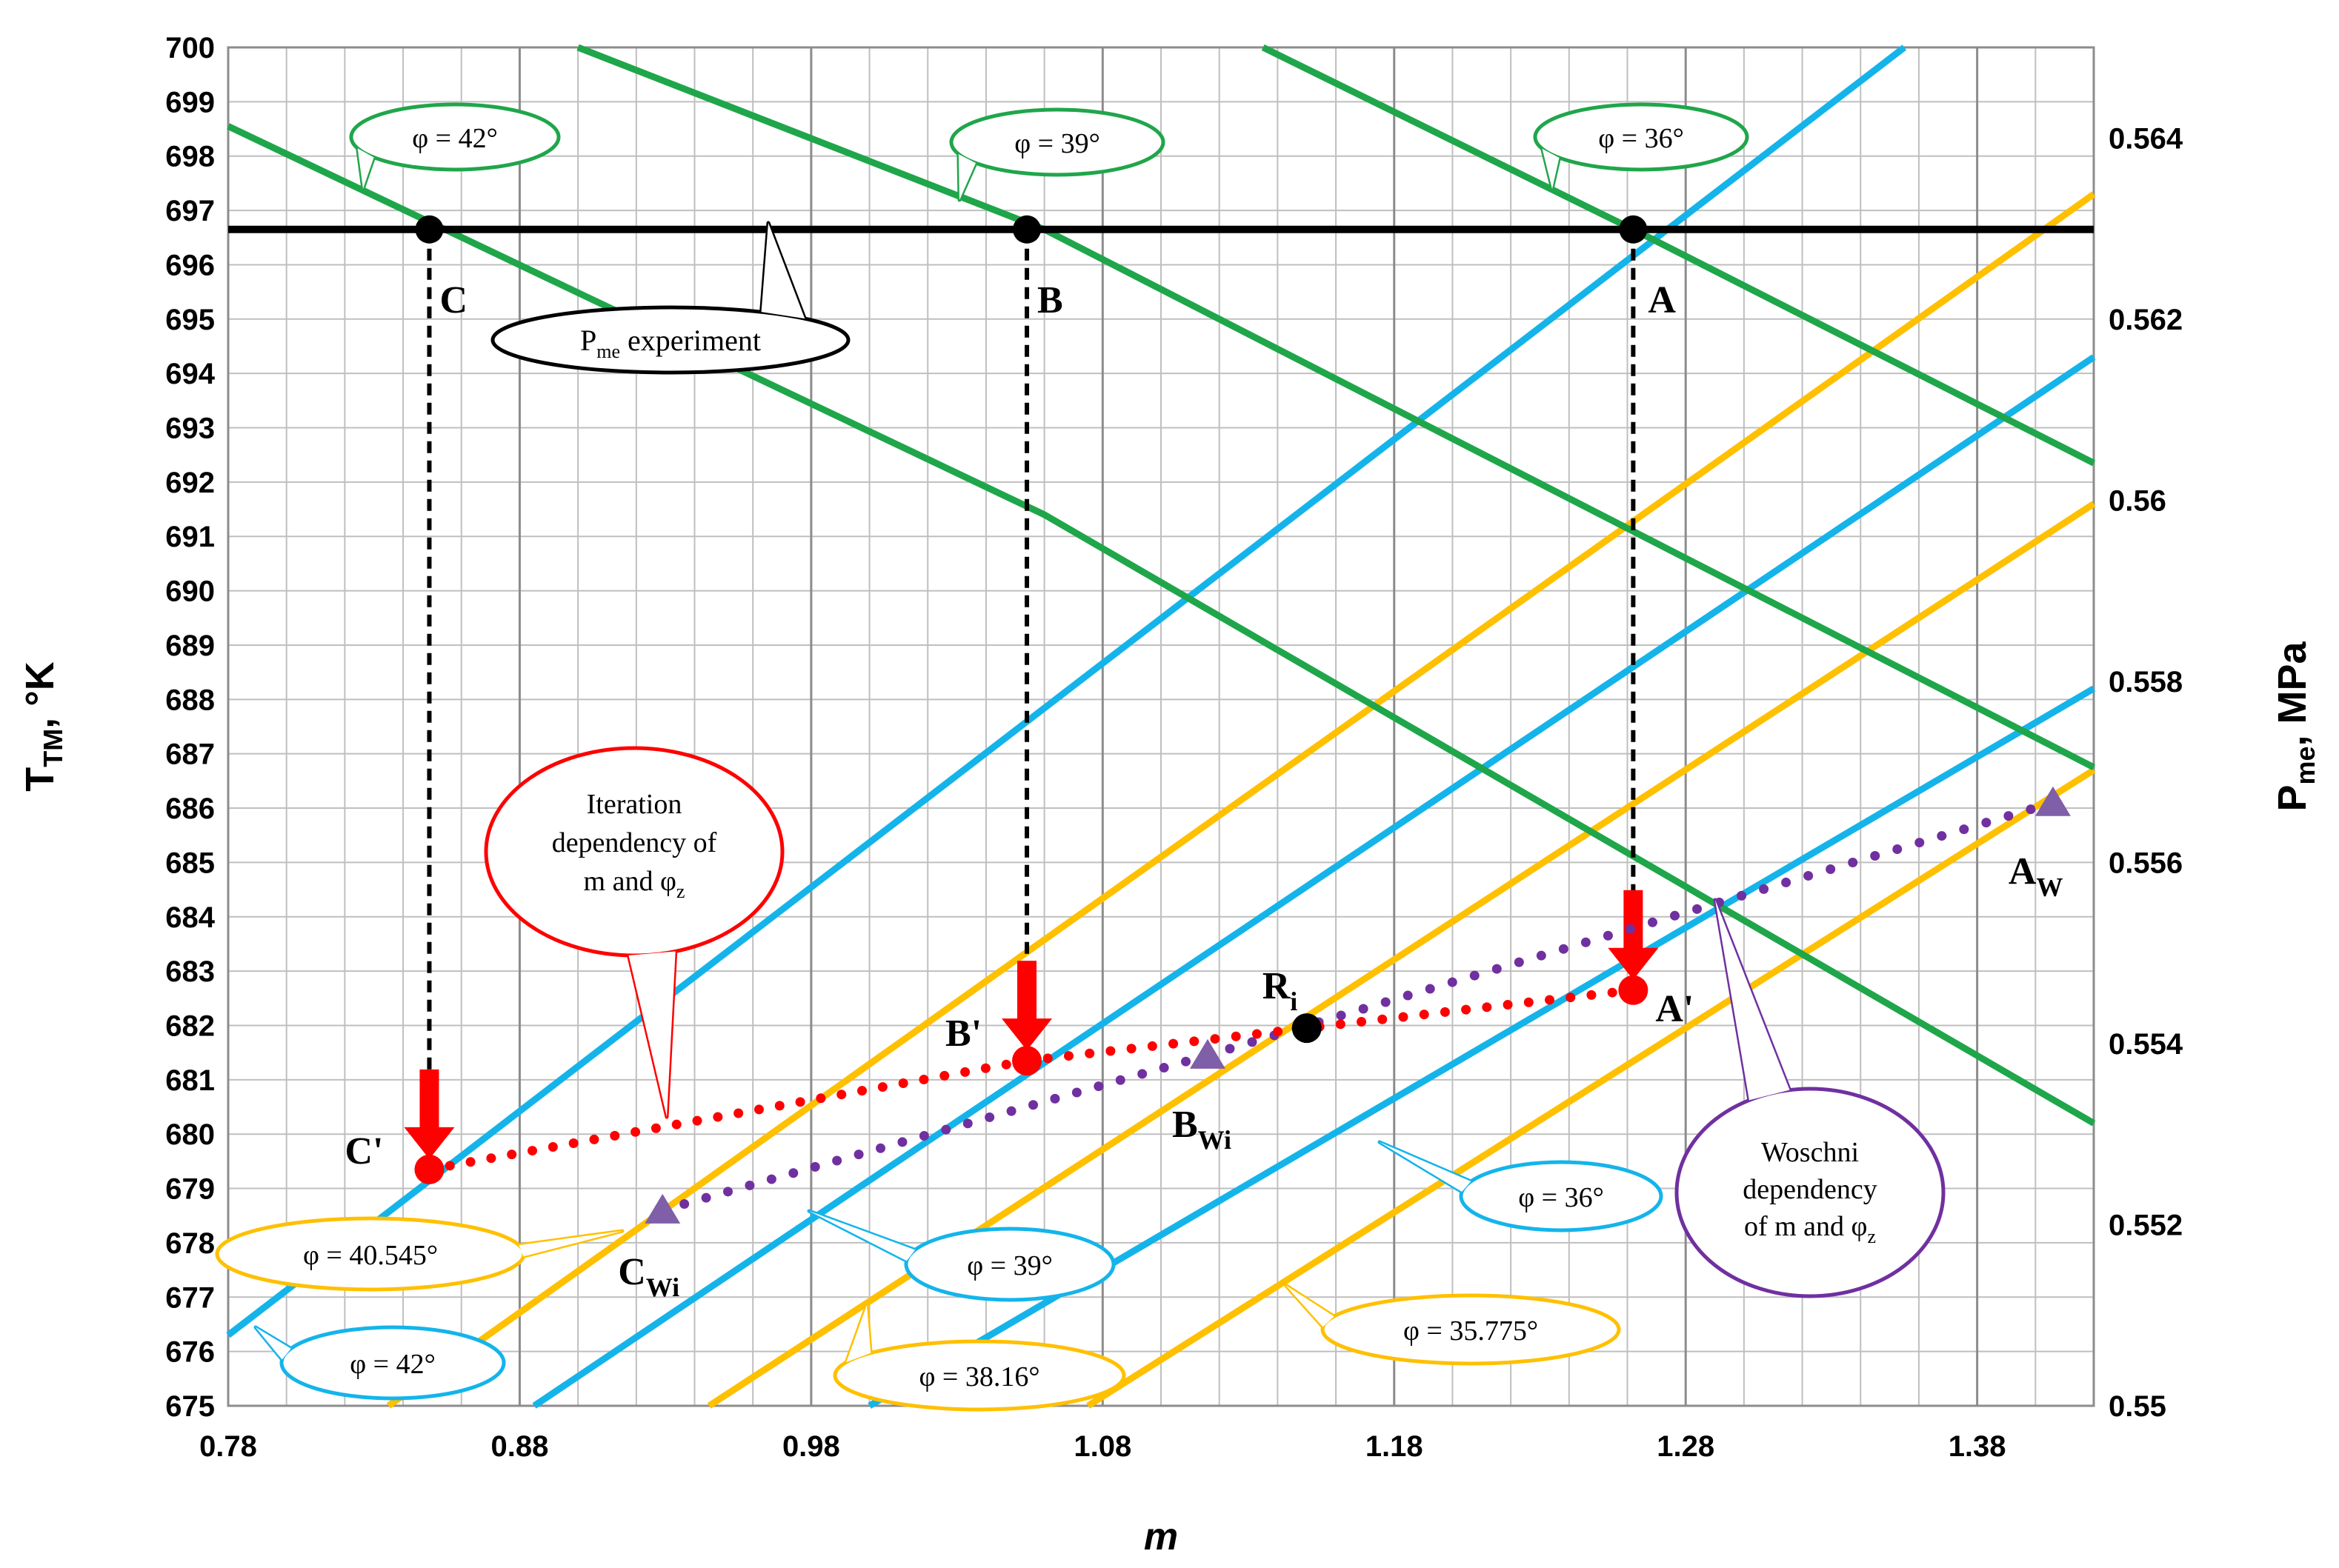  I want to click on callout-iteration-tail-cover, so click(652, 1034).